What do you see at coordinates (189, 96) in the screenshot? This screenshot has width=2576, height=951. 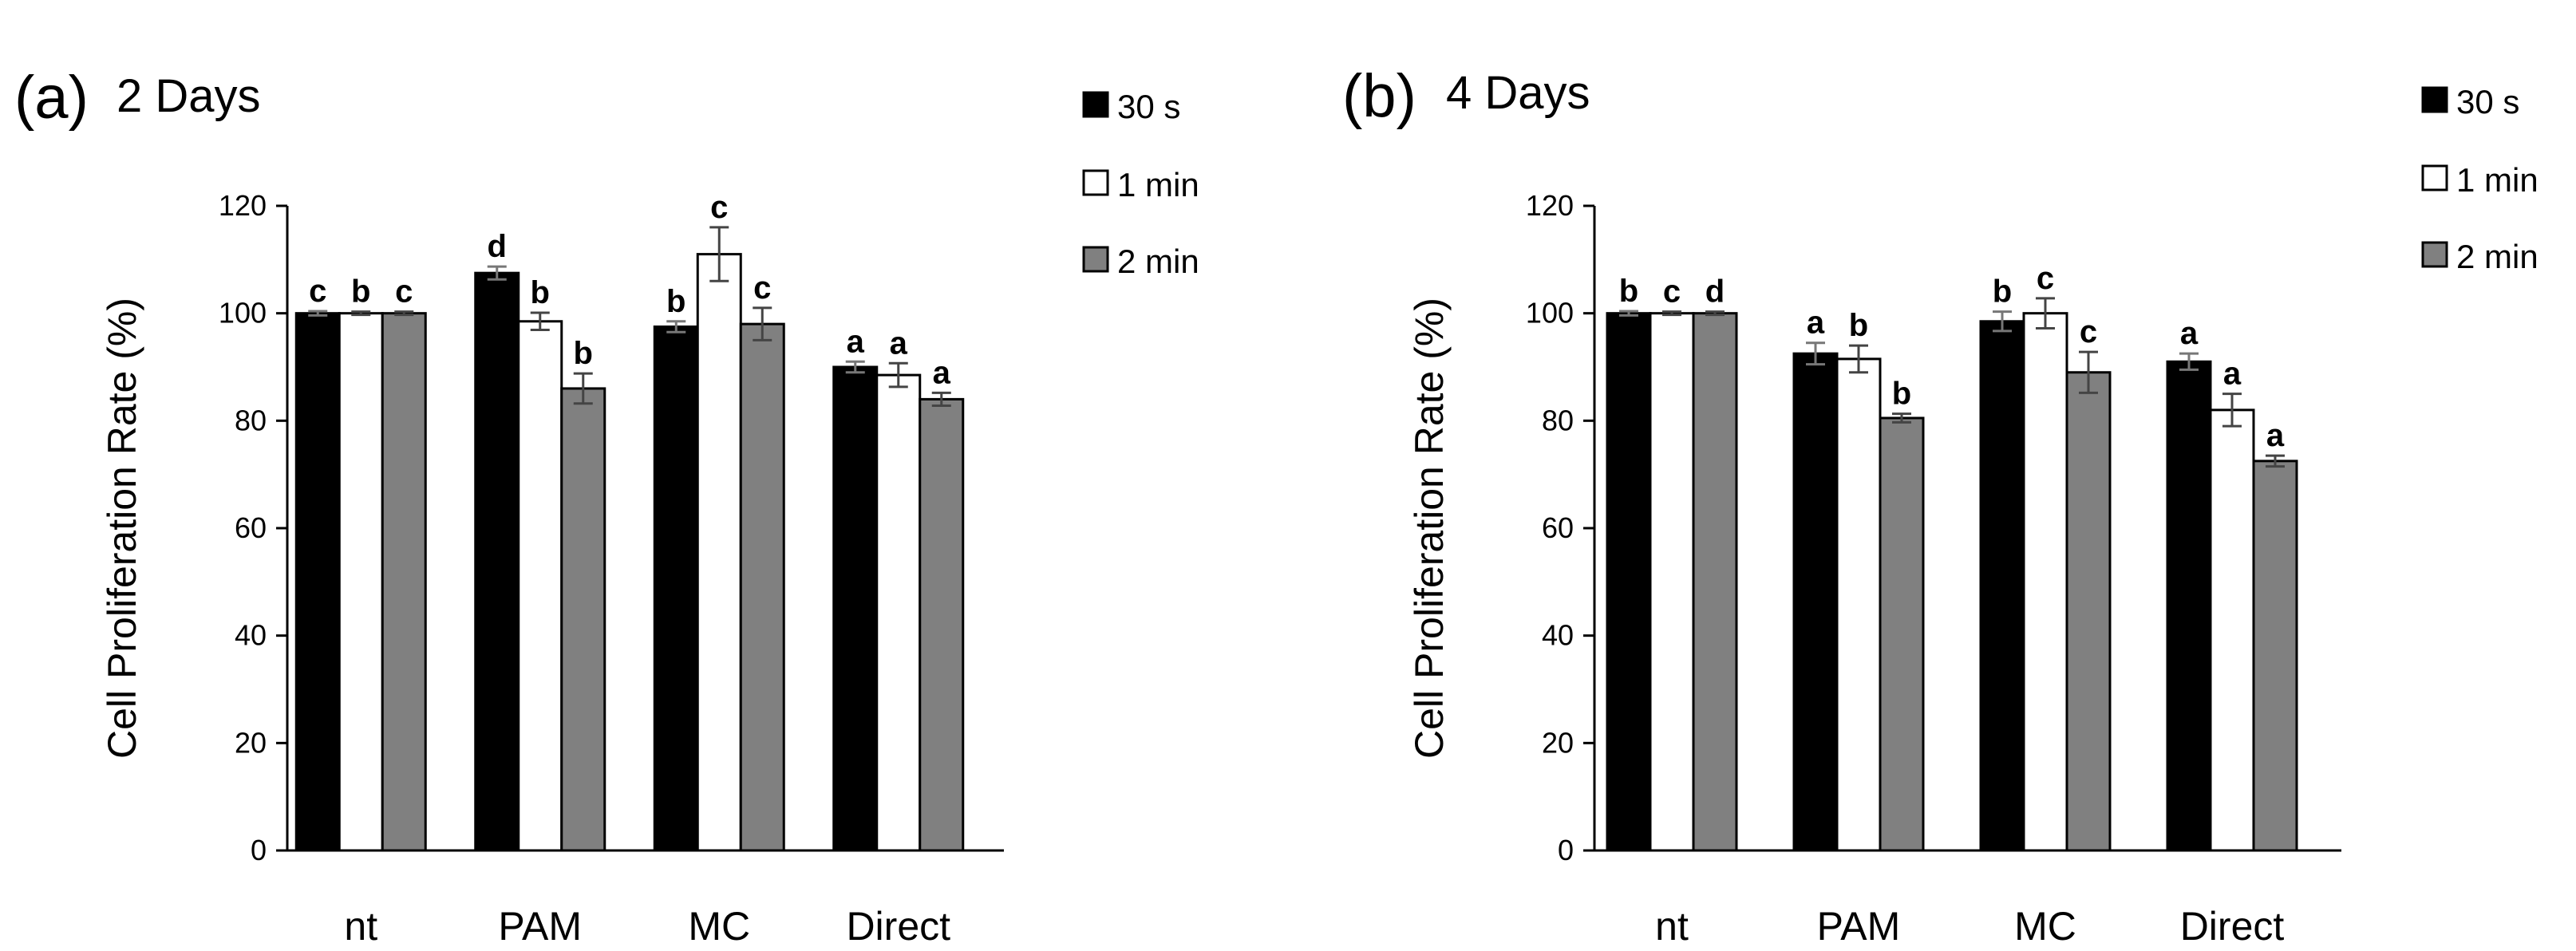 I see `panel-title: 2 Days` at bounding box center [189, 96].